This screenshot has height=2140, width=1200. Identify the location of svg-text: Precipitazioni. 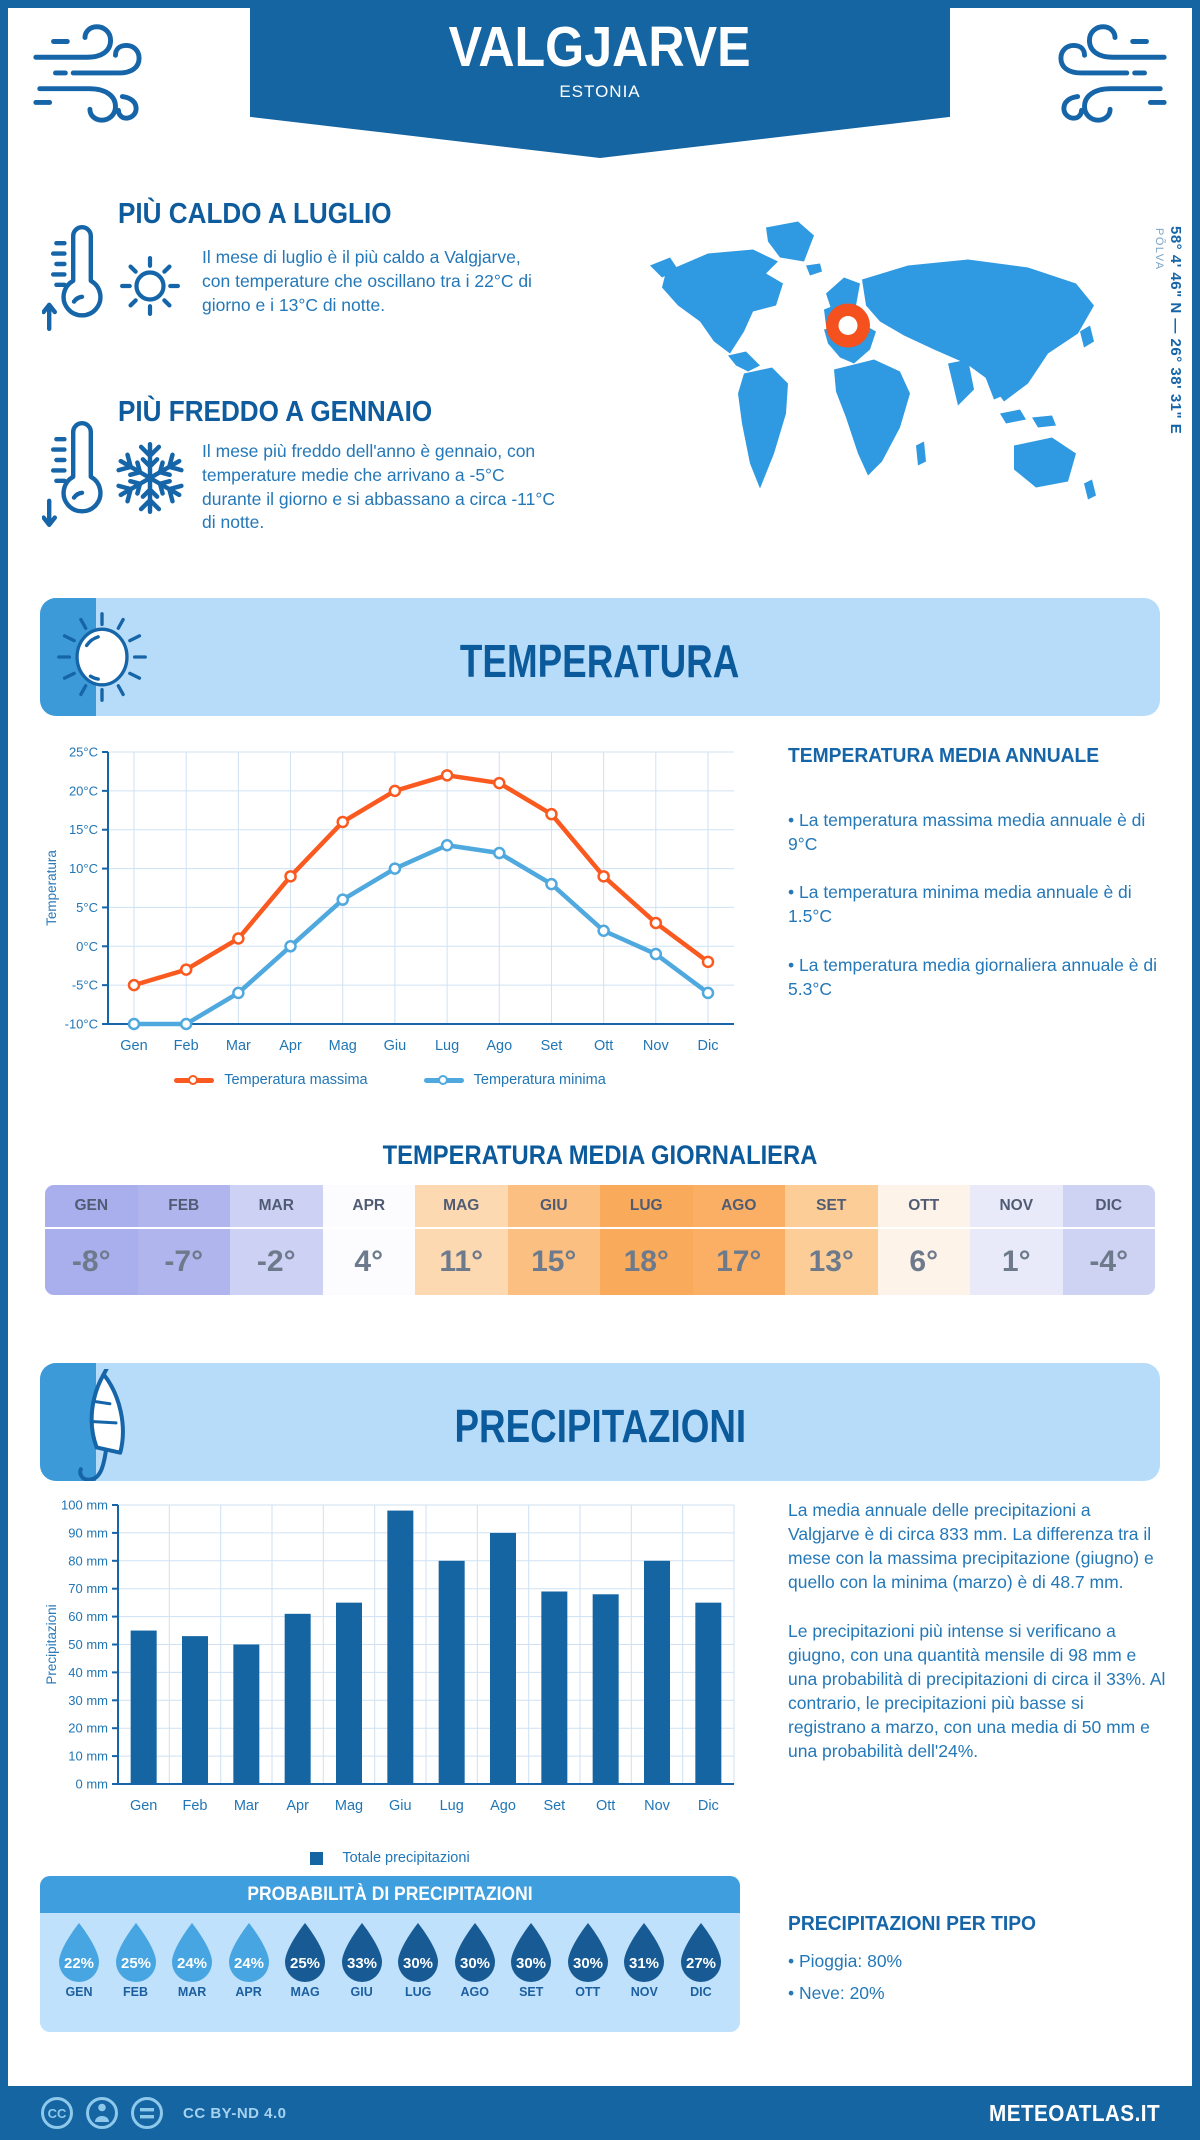
(51, 1644).